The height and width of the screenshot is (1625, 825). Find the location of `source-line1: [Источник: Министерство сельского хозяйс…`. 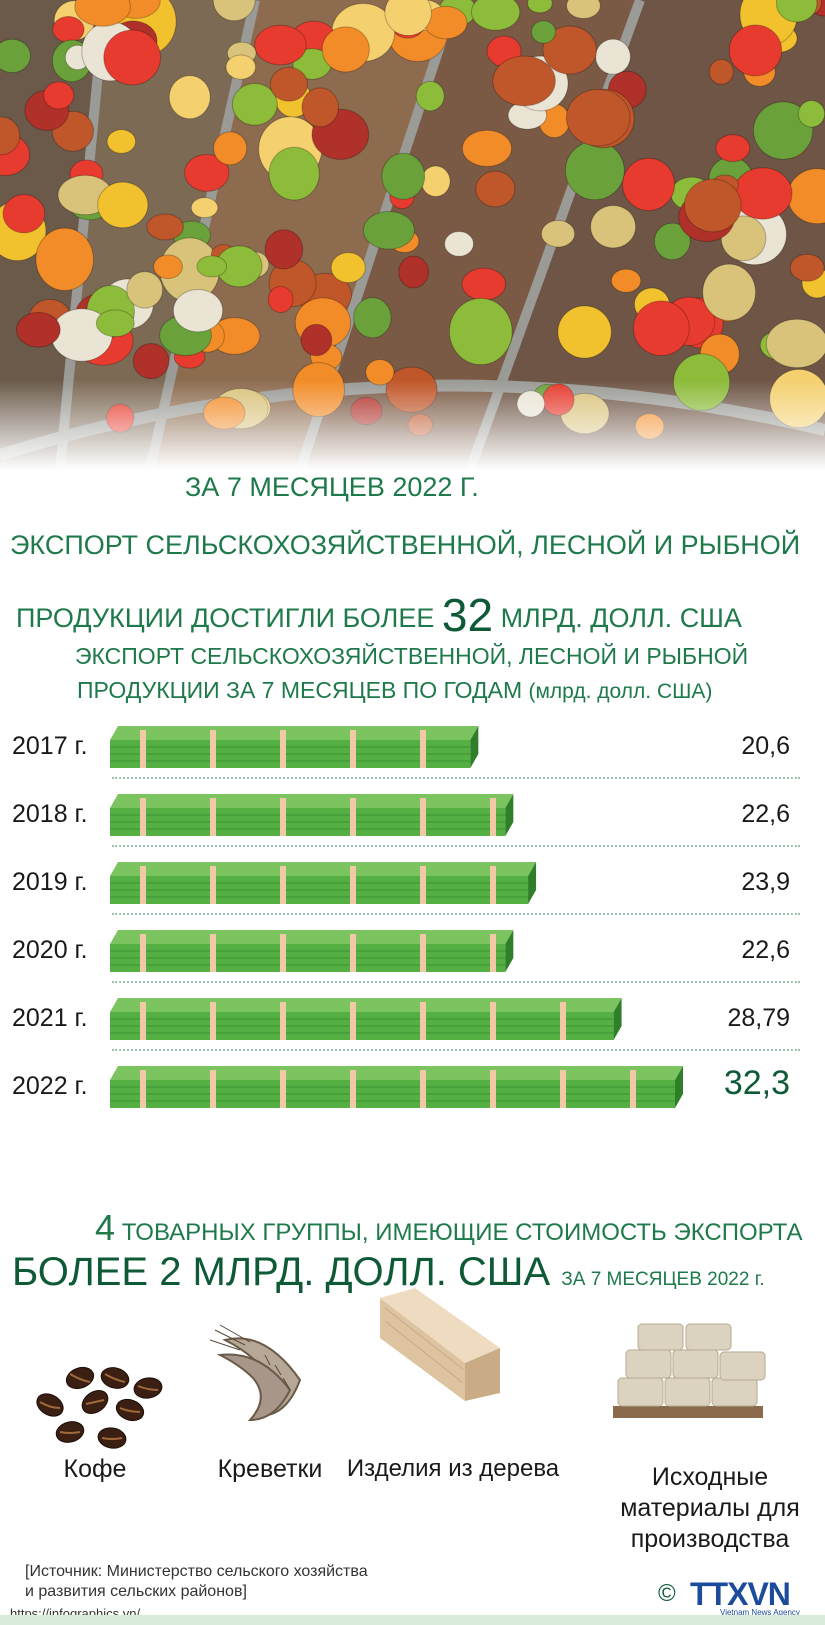

source-line1: [Источник: Министерство сельского хозяйс… is located at coordinates (196, 1571).